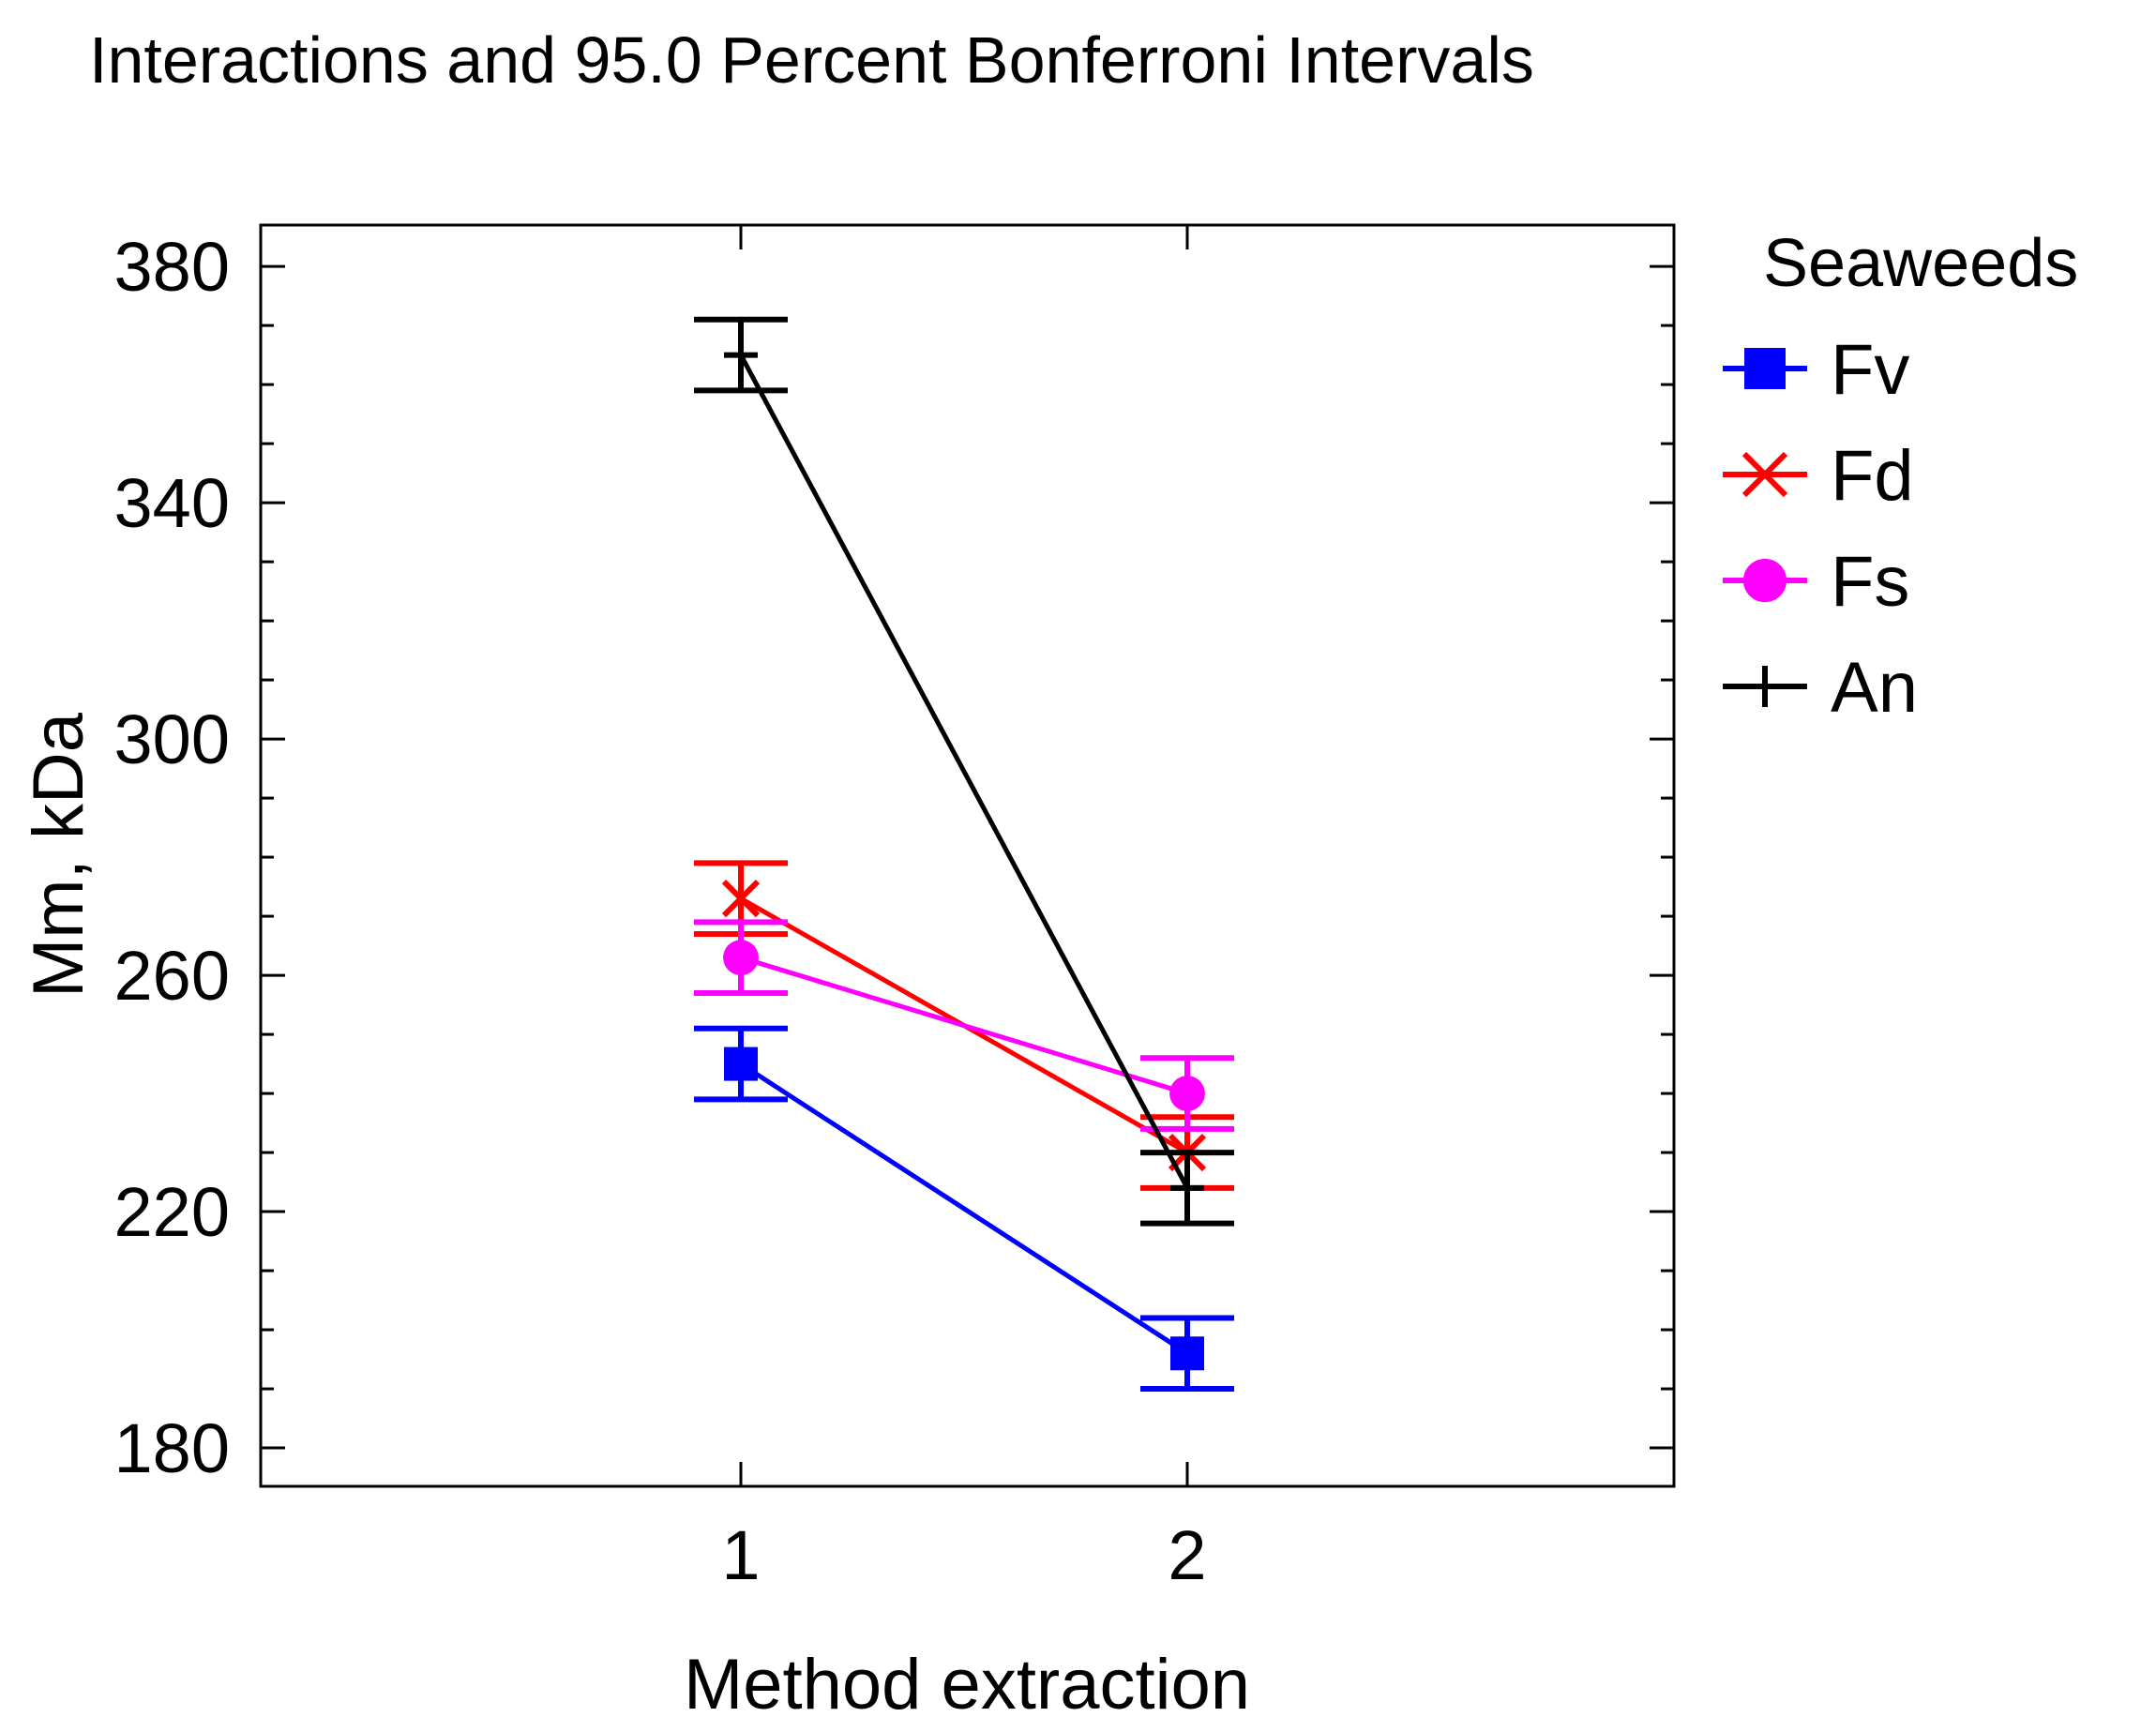 The width and height of the screenshot is (2156, 1732). I want to click on y-tick-label: 380, so click(172, 267).